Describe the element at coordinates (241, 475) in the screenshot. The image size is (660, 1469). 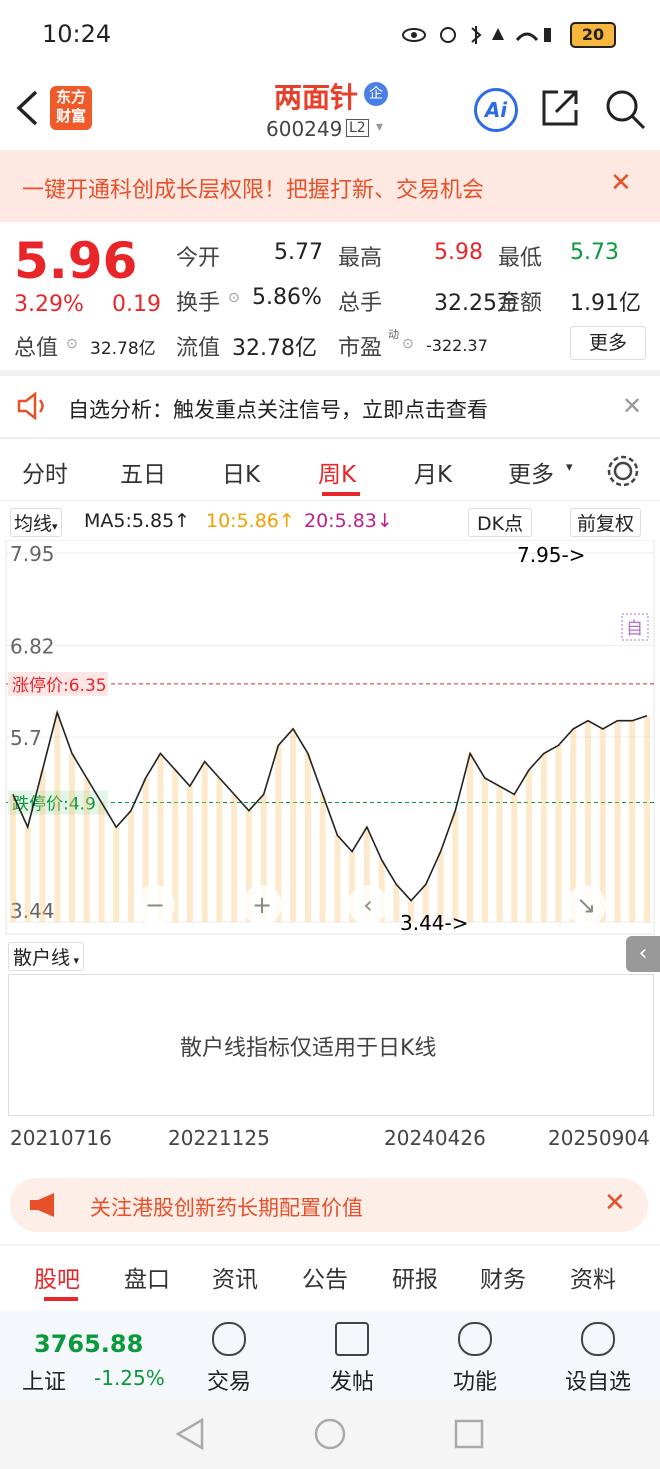
I see `period-tab: 日K` at that location.